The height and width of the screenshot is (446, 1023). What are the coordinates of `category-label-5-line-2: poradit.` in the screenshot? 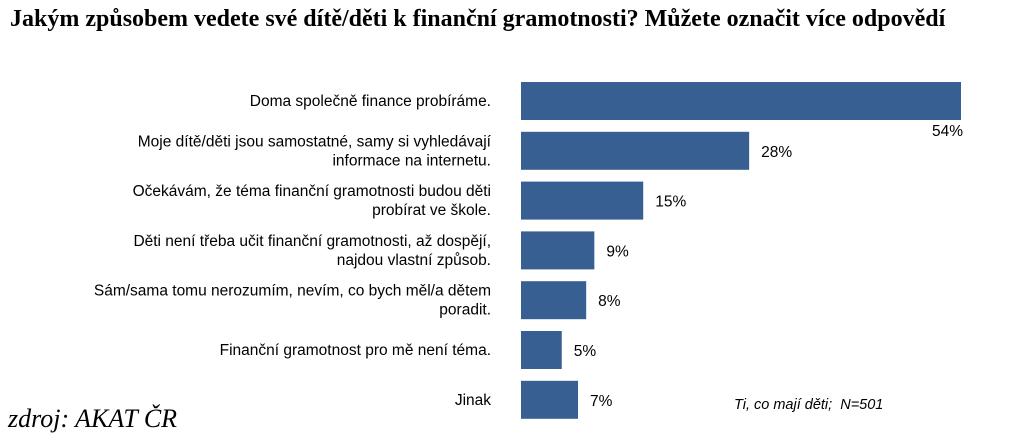 It's located at (465, 310).